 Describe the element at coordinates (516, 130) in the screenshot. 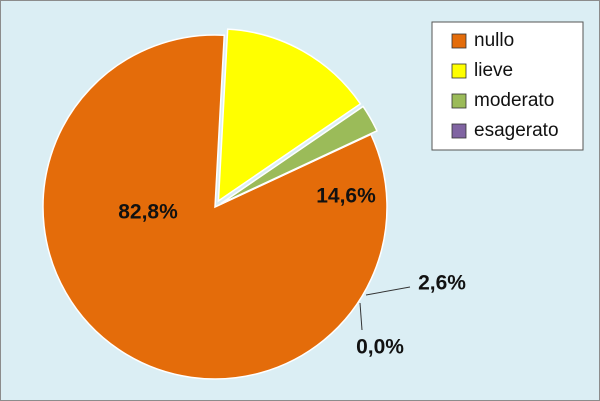

I see `legend-label: esagerato` at that location.